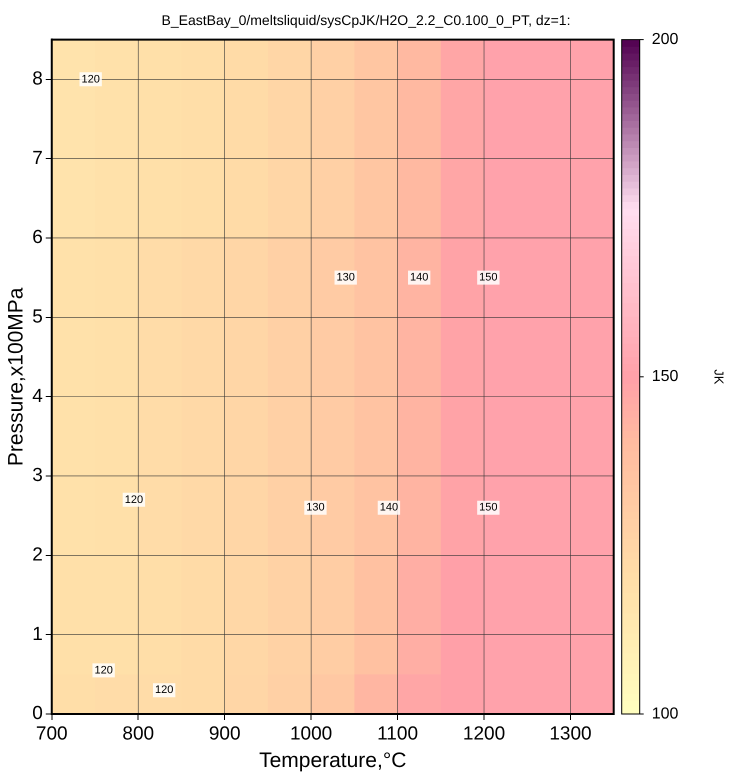  What do you see at coordinates (311, 734) in the screenshot?
I see `x-tick-label: 1000` at bounding box center [311, 734].